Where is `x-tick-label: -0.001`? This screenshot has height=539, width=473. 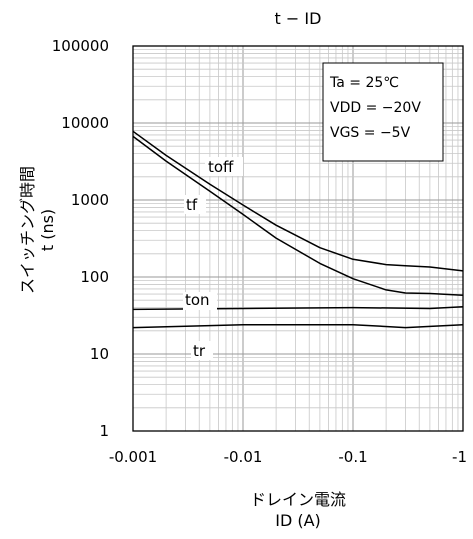 x-tick-label: -0.001 is located at coordinates (133, 457).